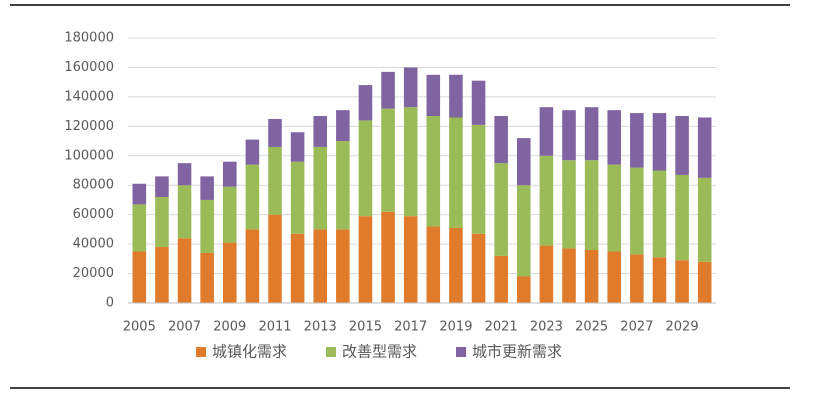  Describe the element at coordinates (682, 327) in the screenshot. I see `x-tick-label: 2029` at that location.